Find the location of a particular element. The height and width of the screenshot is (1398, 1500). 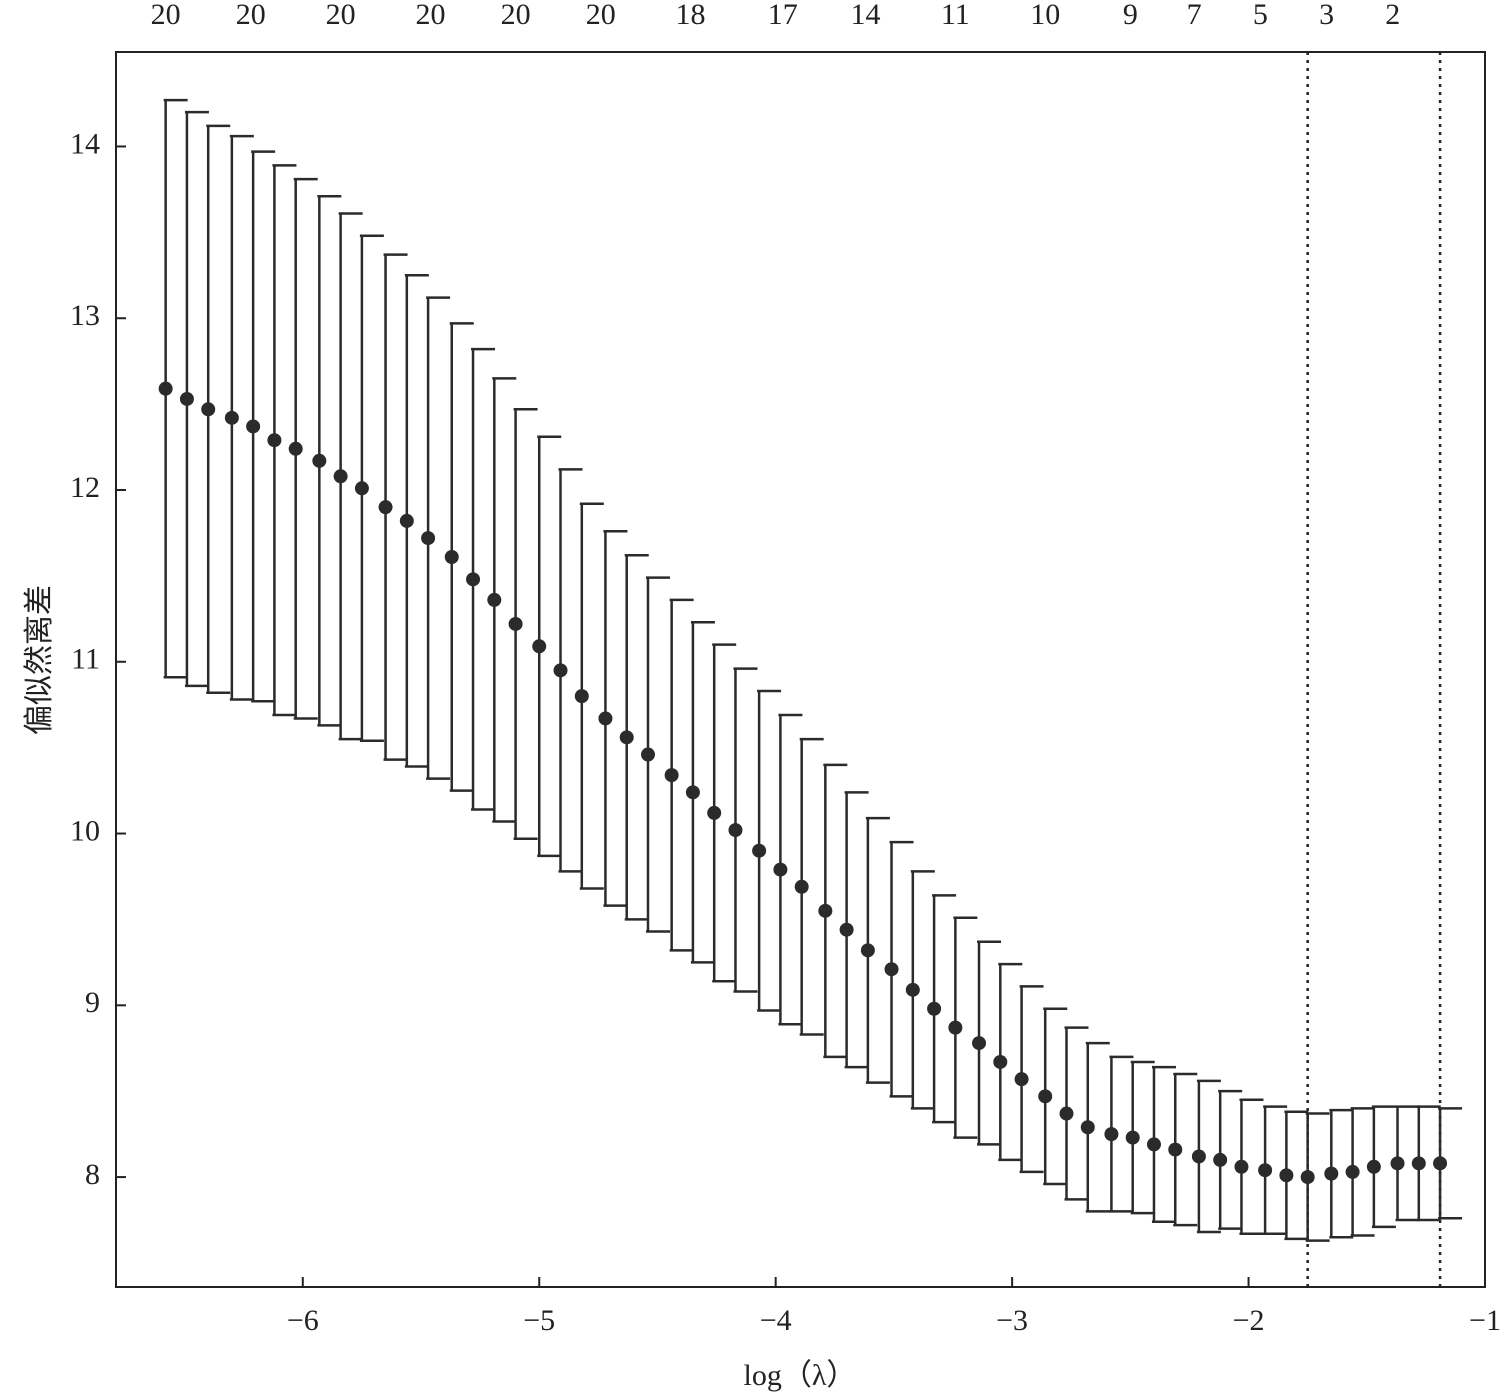

top-tick-label: 14 is located at coordinates (866, 15).